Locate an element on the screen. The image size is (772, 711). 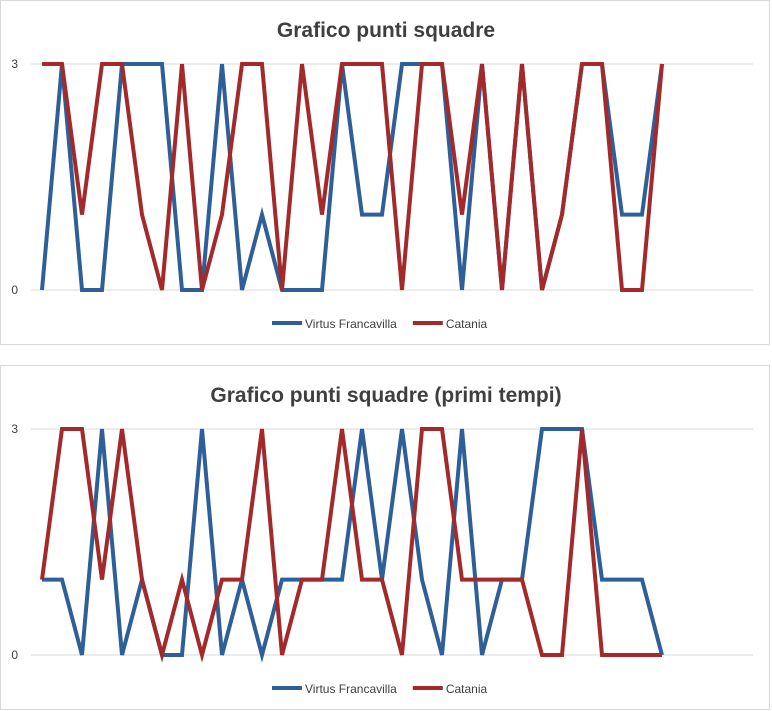
chart-title: Grafico punti squadre (primi tempi) is located at coordinates (385, 395).